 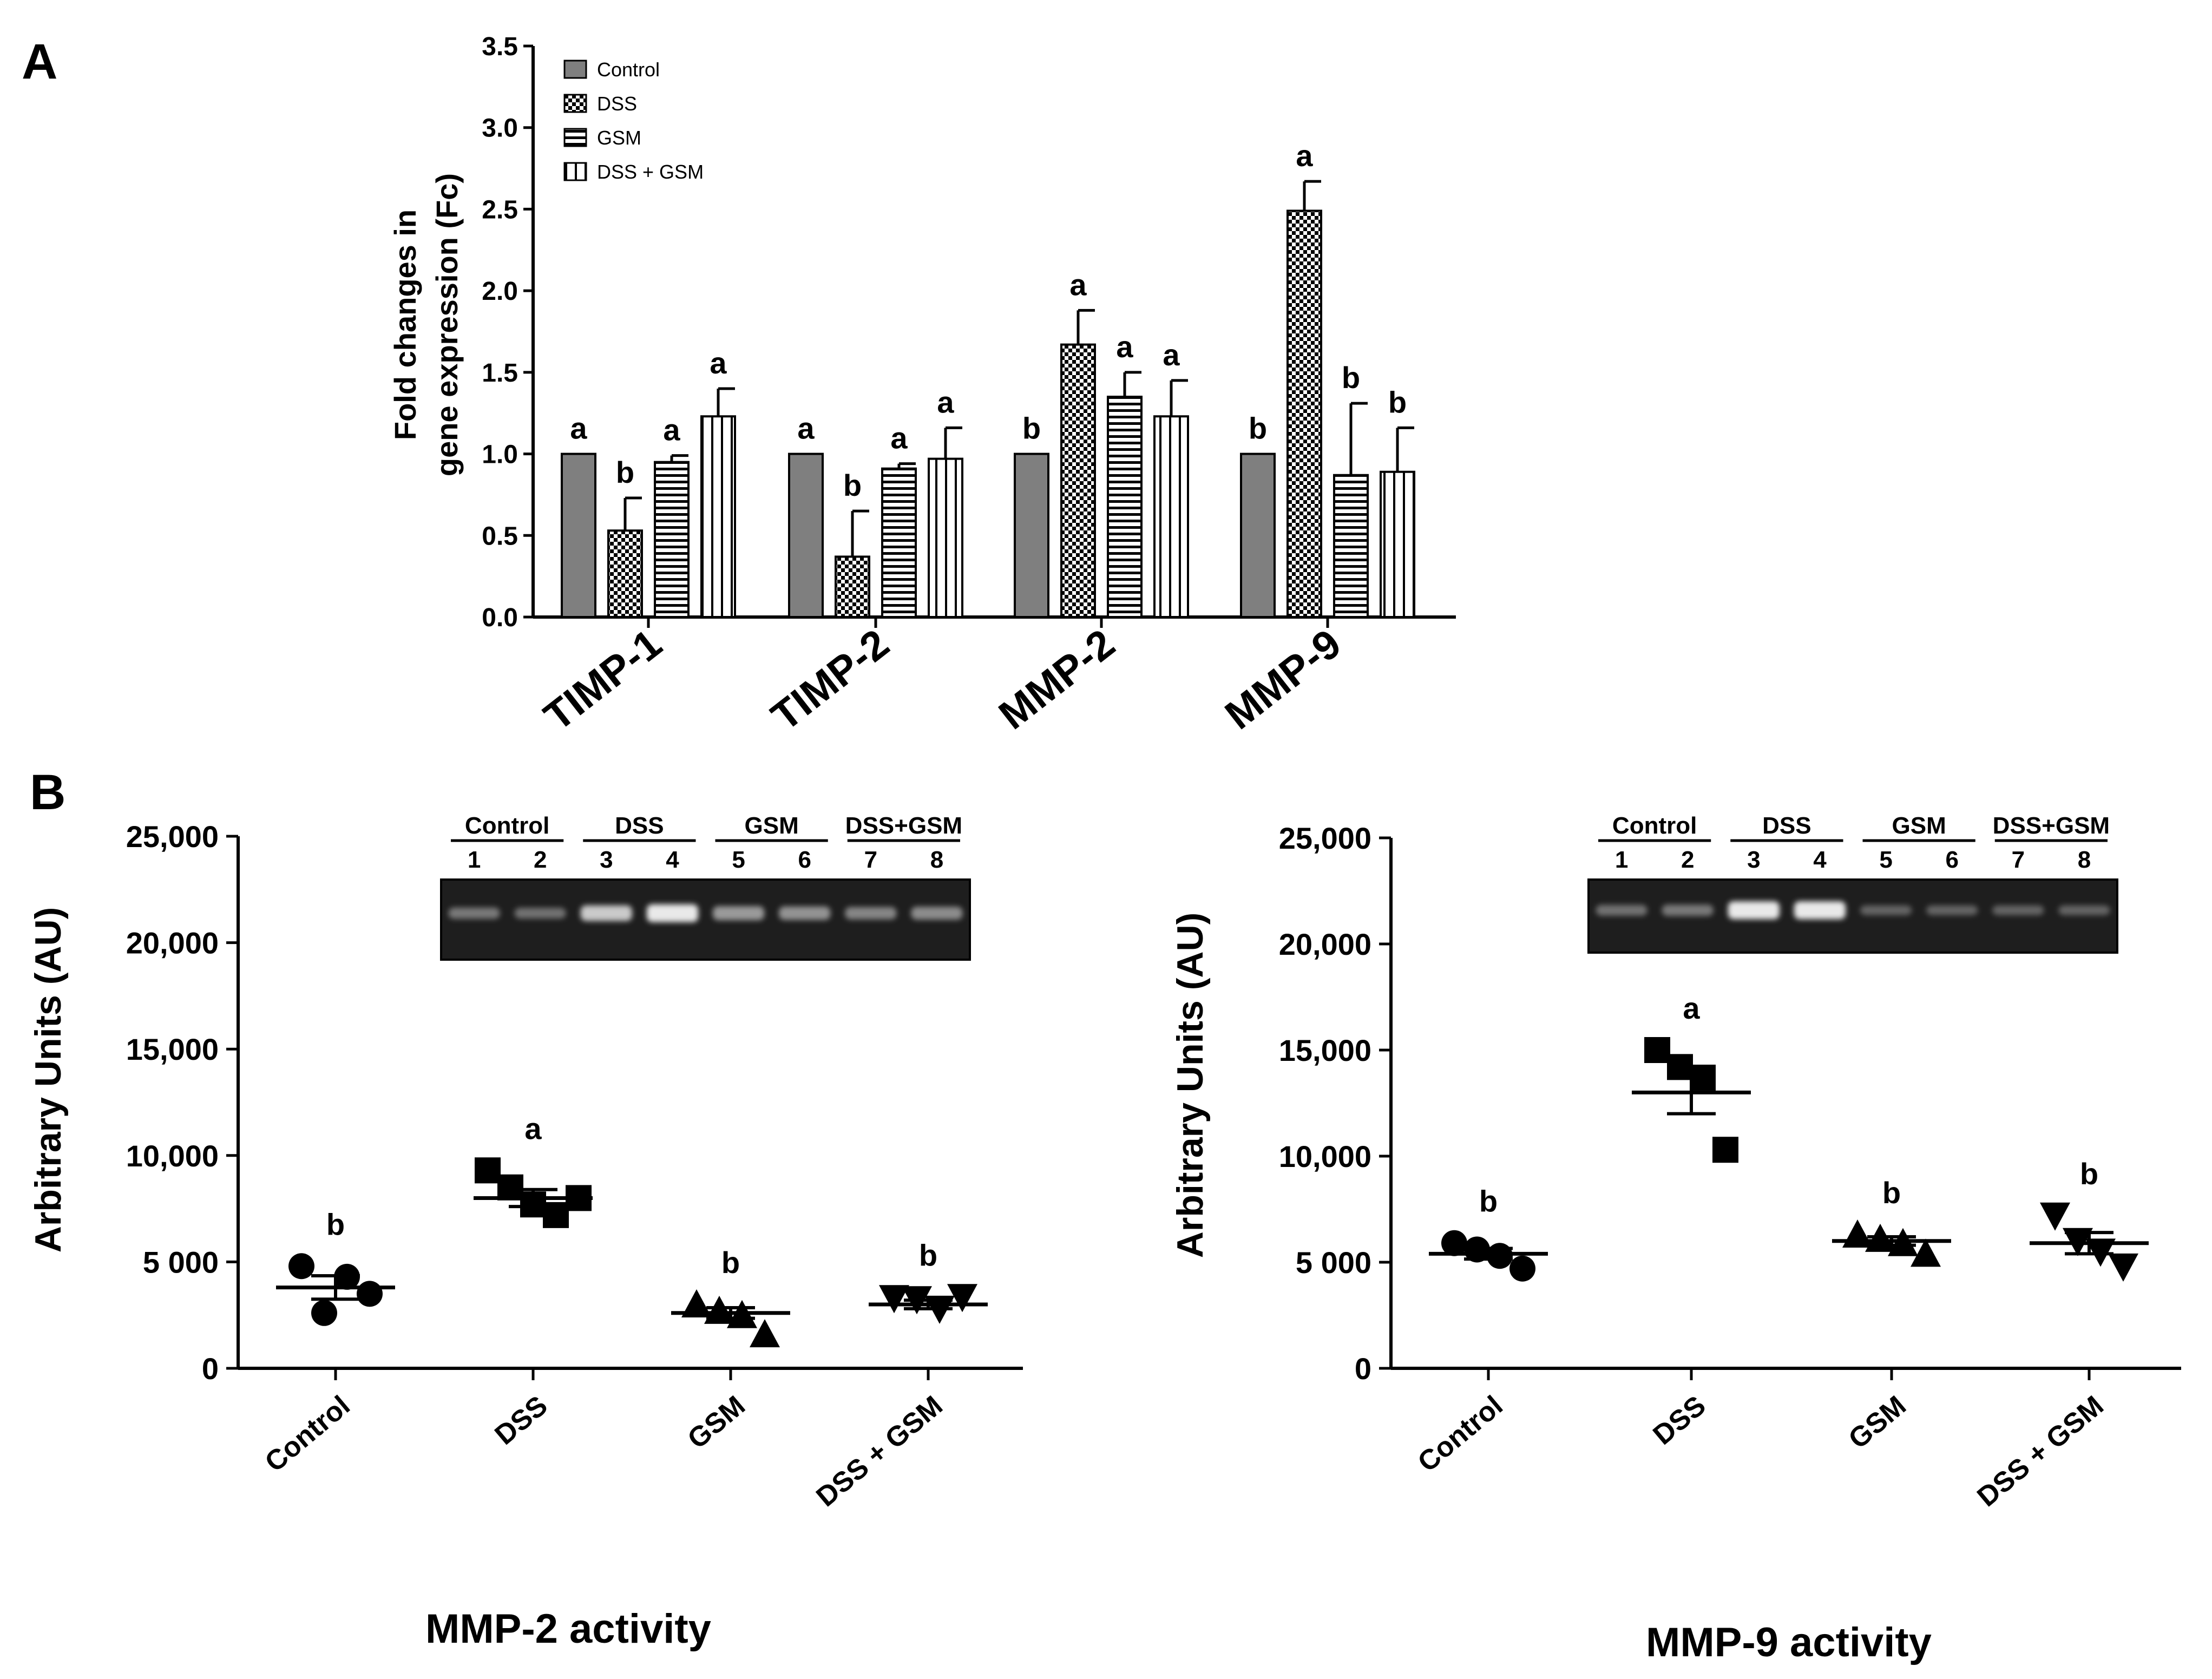 What do you see at coordinates (500, 455) in the screenshot?
I see `panel-a-ytick-label: 1.0` at bounding box center [500, 455].